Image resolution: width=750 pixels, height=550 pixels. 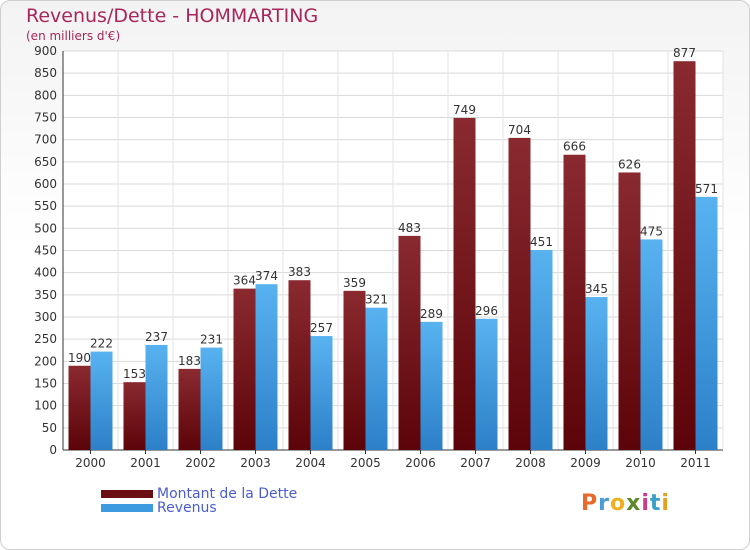 I want to click on data-label-debt: 483, so click(x=409, y=228).